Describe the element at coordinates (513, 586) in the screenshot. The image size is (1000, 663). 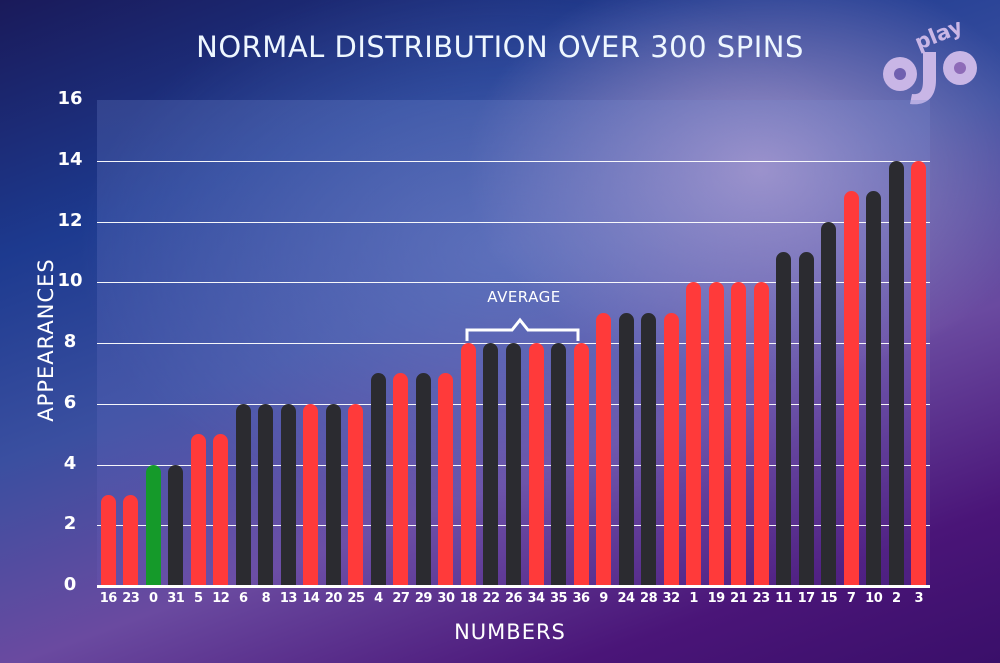
I see `x-axis-line` at that location.